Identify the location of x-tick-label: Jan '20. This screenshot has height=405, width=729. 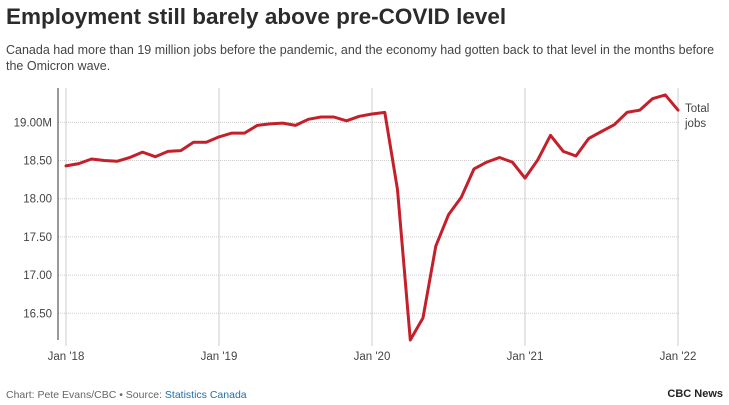
(372, 357).